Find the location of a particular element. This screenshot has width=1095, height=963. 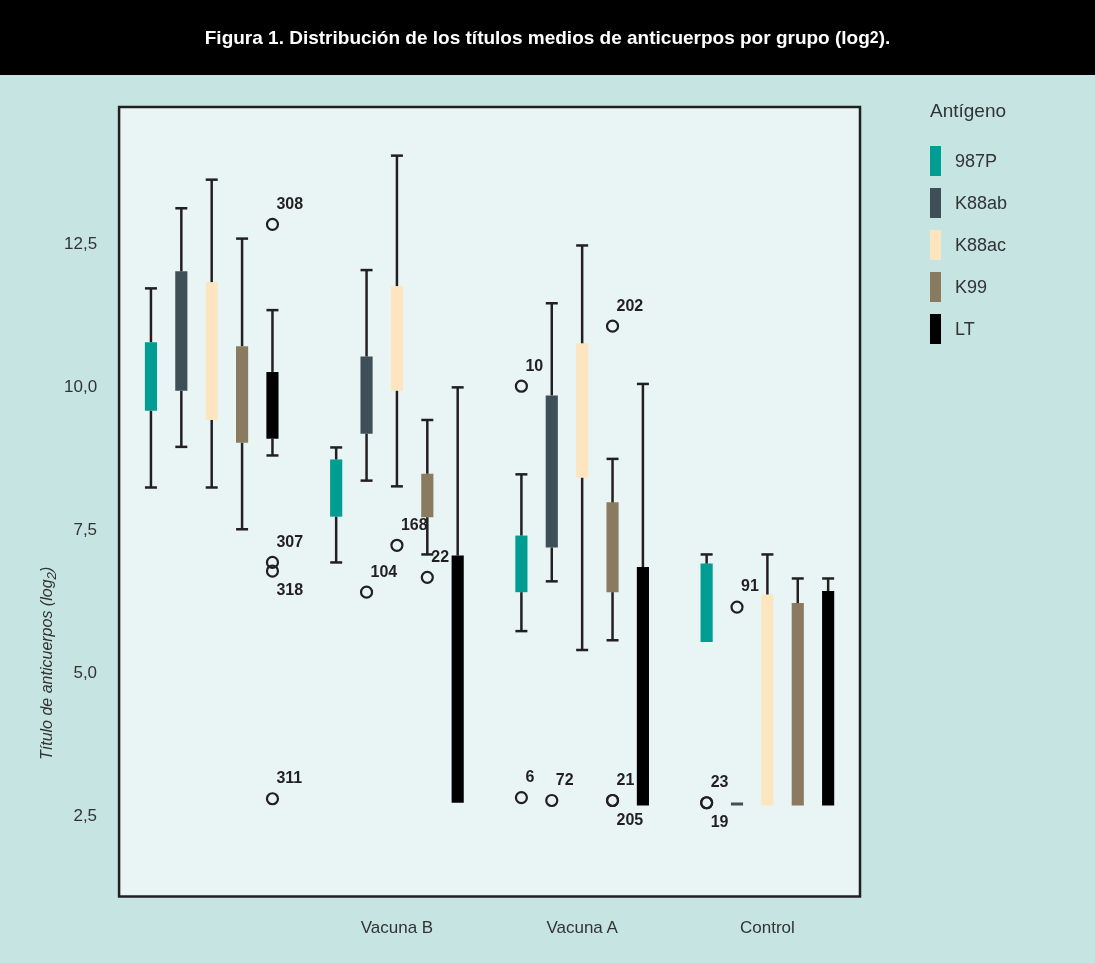

annotation: 202 is located at coordinates (630, 305).